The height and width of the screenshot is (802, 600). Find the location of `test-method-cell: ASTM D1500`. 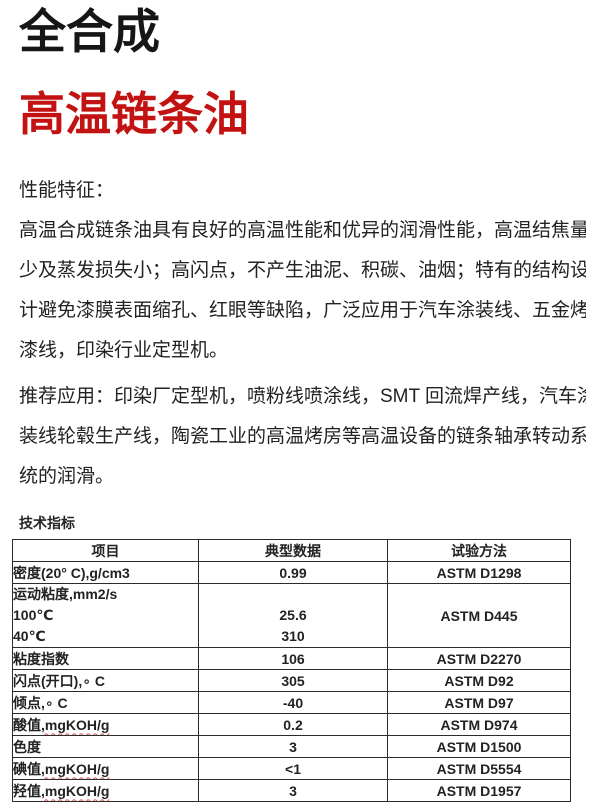

test-method-cell: ASTM D1500 is located at coordinates (479, 746).